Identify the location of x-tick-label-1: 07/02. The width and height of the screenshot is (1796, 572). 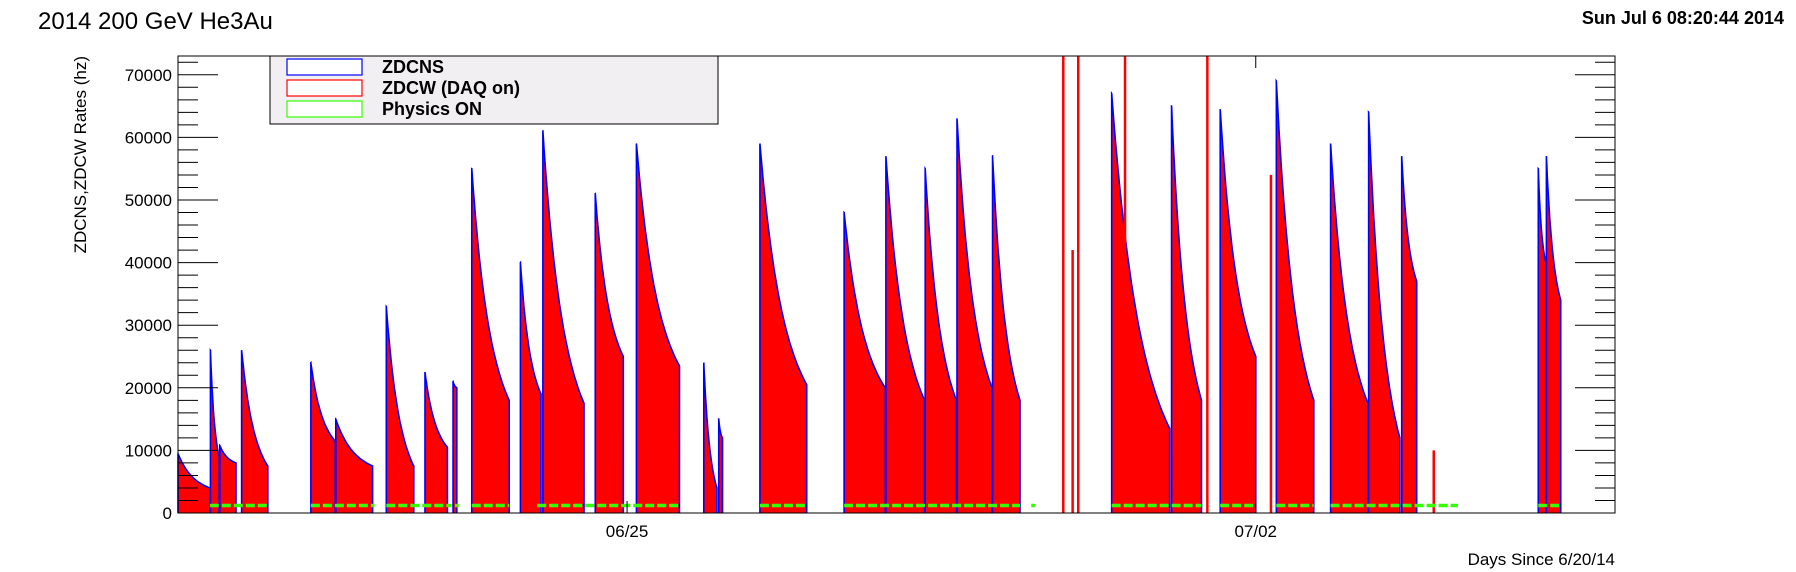
(1255, 531).